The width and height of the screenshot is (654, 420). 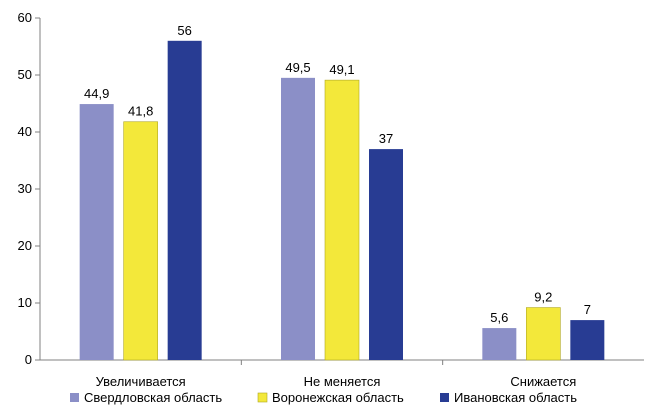 I want to click on y-tick-label: 50, so click(x=25, y=74).